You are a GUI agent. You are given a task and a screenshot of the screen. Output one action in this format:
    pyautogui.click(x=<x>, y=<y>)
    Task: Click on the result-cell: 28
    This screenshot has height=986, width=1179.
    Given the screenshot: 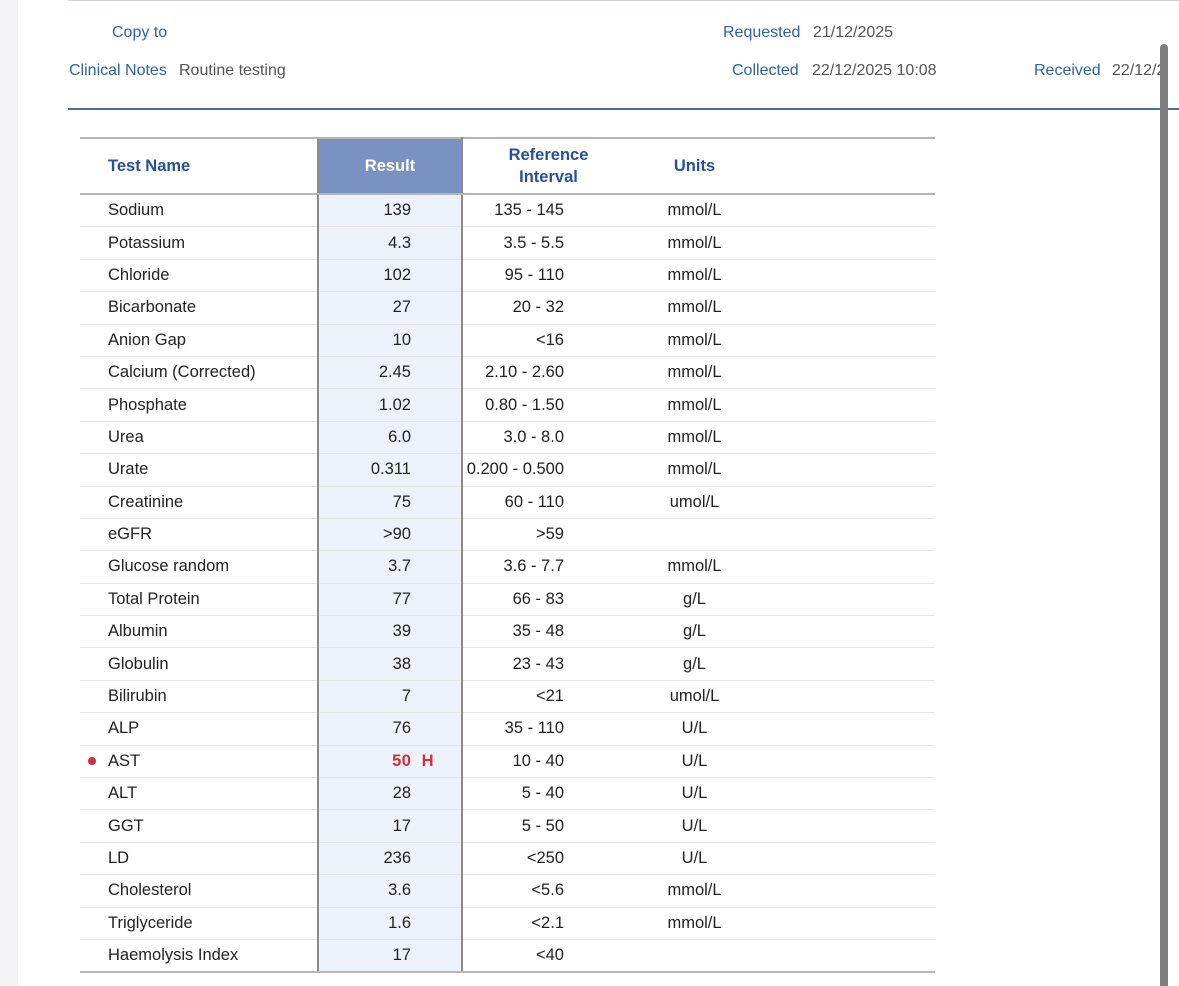 What is the action you would take?
    pyautogui.click(x=390, y=794)
    